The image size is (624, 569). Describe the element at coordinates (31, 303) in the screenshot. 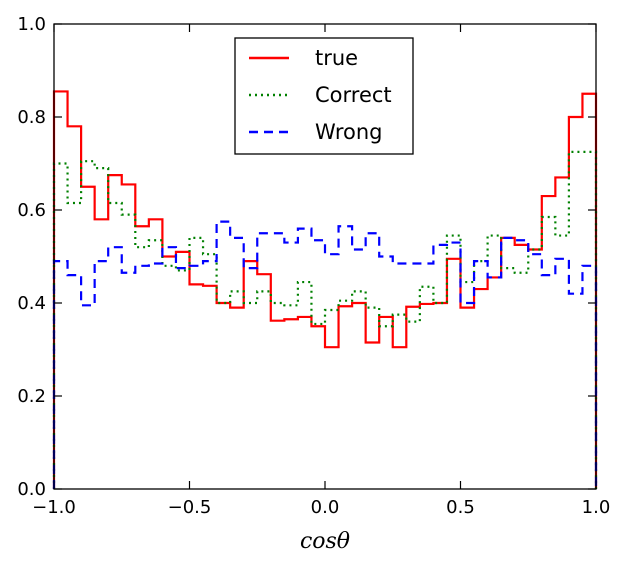

I see `y-tick-label-2: 0.4` at that location.